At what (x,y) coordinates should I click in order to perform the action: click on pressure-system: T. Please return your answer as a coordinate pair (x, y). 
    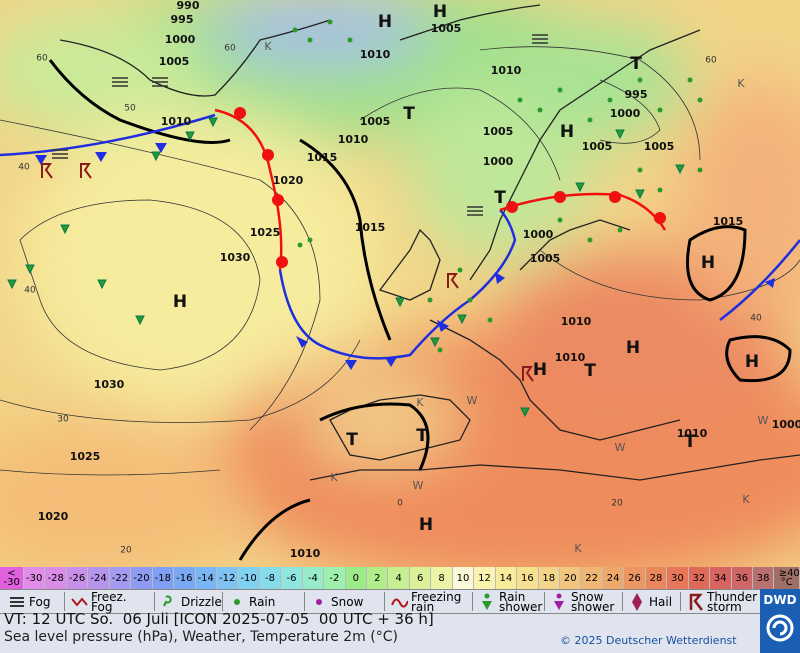
    Looking at the image, I should click on (500, 198).